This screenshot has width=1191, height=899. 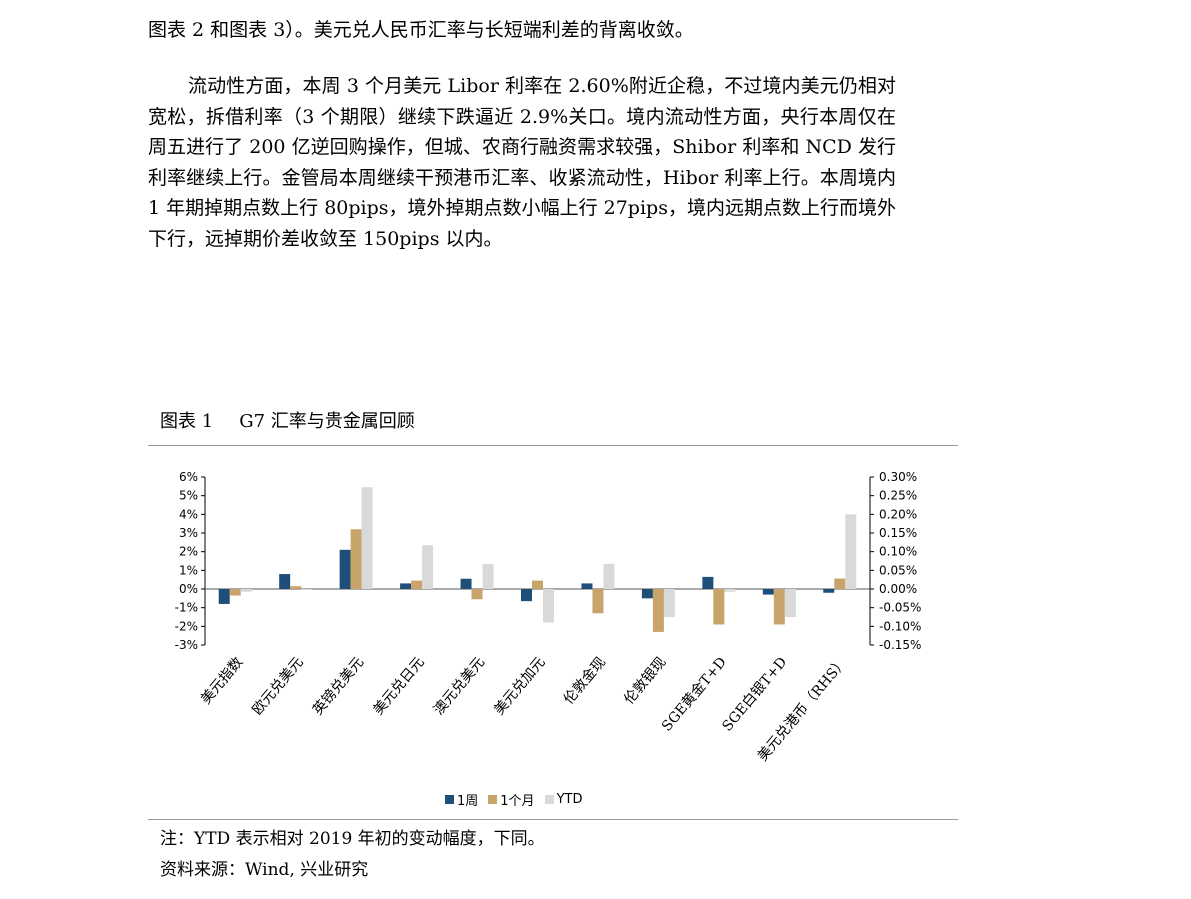 What do you see at coordinates (694, 694) in the screenshot?
I see `x-category-label: SGE黄金T+D` at bounding box center [694, 694].